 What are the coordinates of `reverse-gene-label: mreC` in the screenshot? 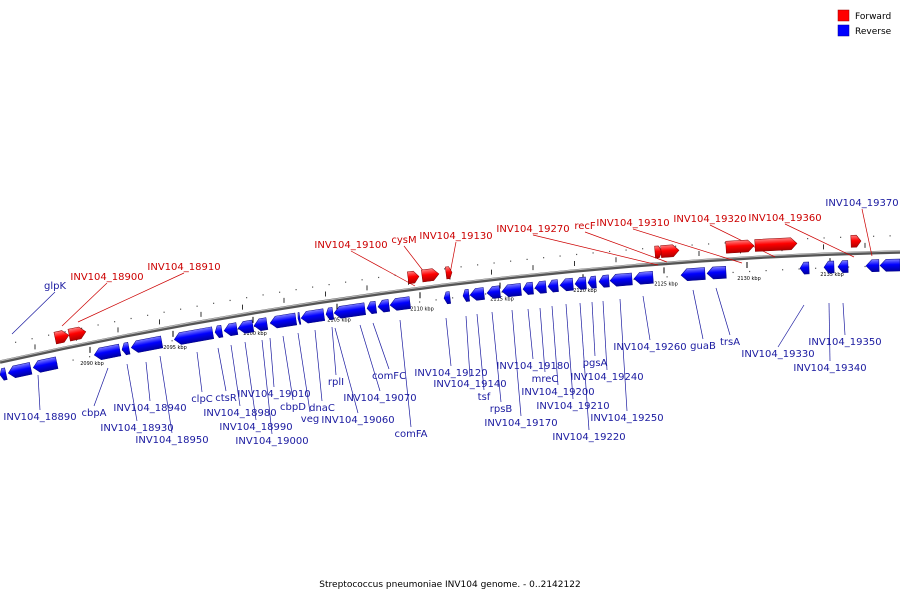 It's located at (545, 379).